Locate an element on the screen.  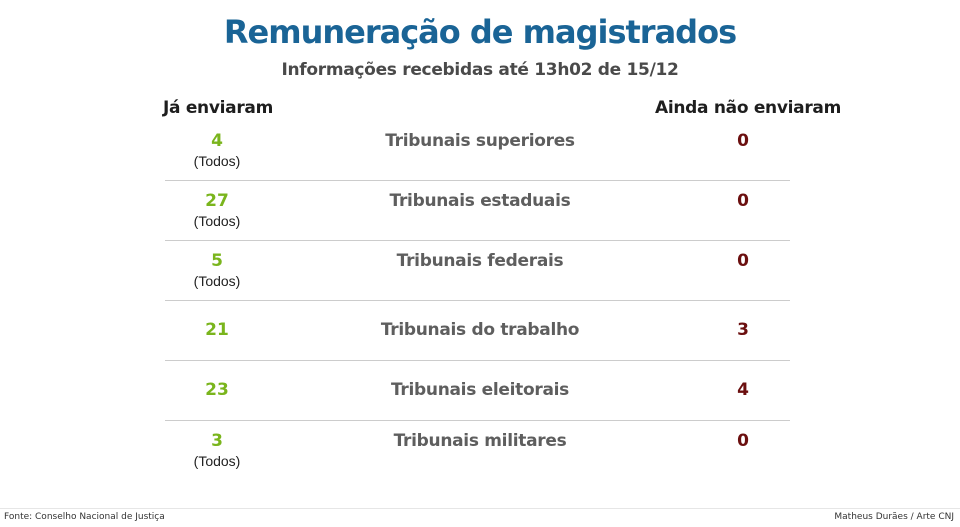
sent-count: 27 is located at coordinates (217, 201).